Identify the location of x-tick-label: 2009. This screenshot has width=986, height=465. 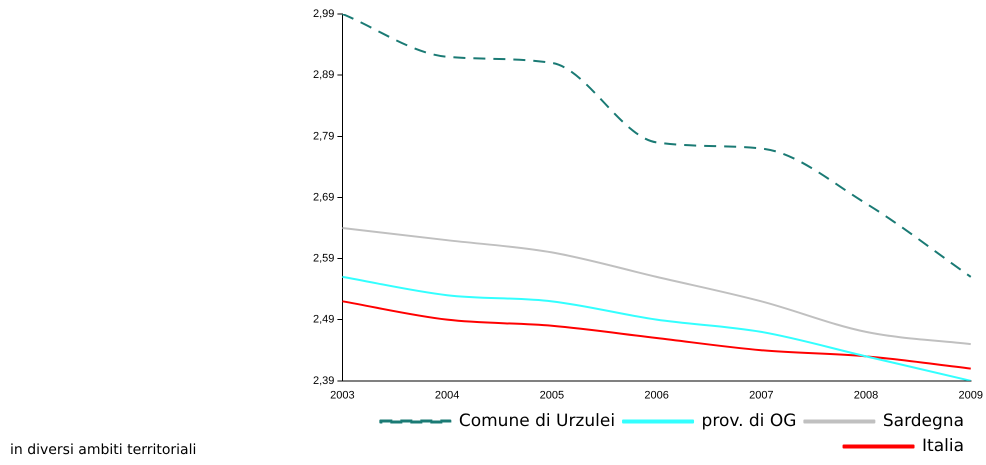
(971, 395).